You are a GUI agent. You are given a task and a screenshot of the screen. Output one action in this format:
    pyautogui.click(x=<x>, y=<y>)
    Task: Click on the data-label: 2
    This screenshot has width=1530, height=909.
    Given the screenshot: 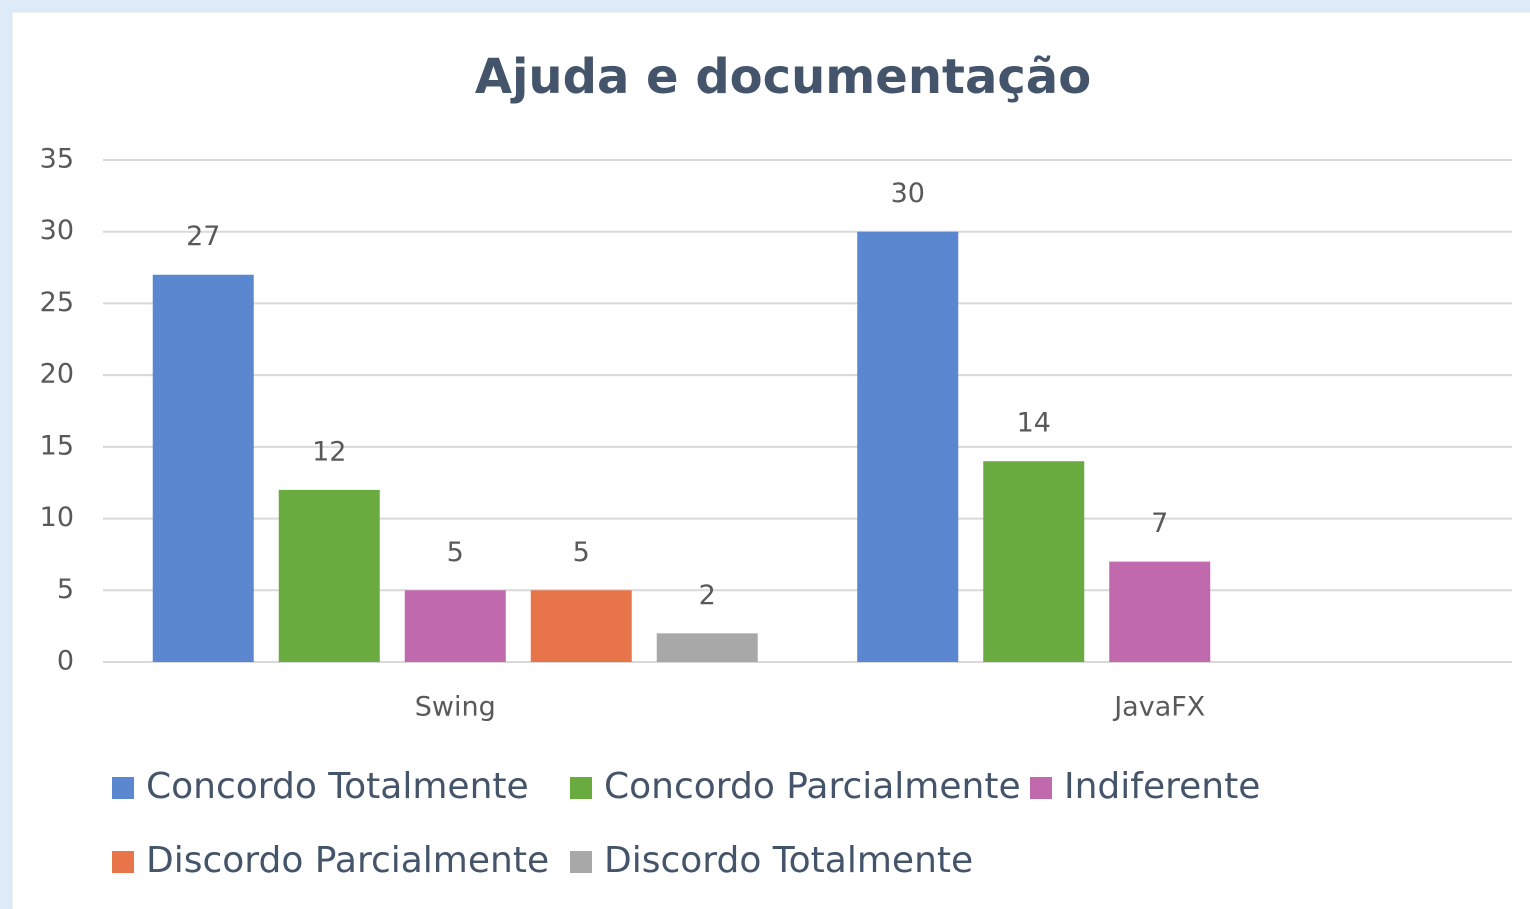 What is the action you would take?
    pyautogui.click(x=707, y=595)
    